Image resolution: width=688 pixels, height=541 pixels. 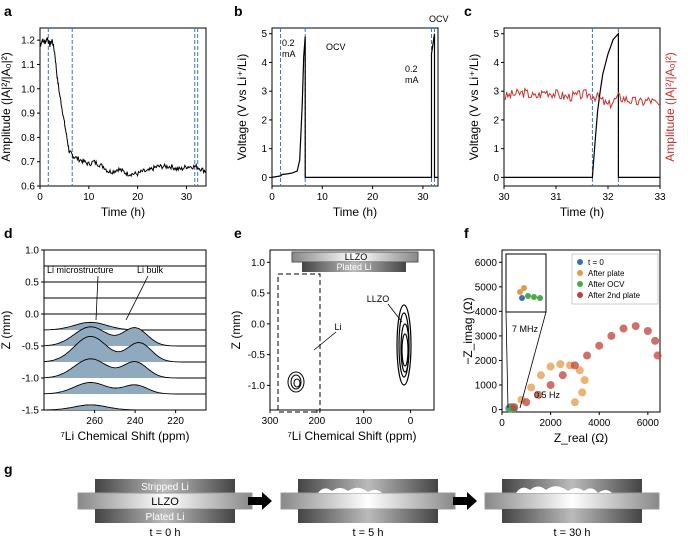 What do you see at coordinates (606, 284) in the screenshot?
I see `legend-label: After OCV` at bounding box center [606, 284].